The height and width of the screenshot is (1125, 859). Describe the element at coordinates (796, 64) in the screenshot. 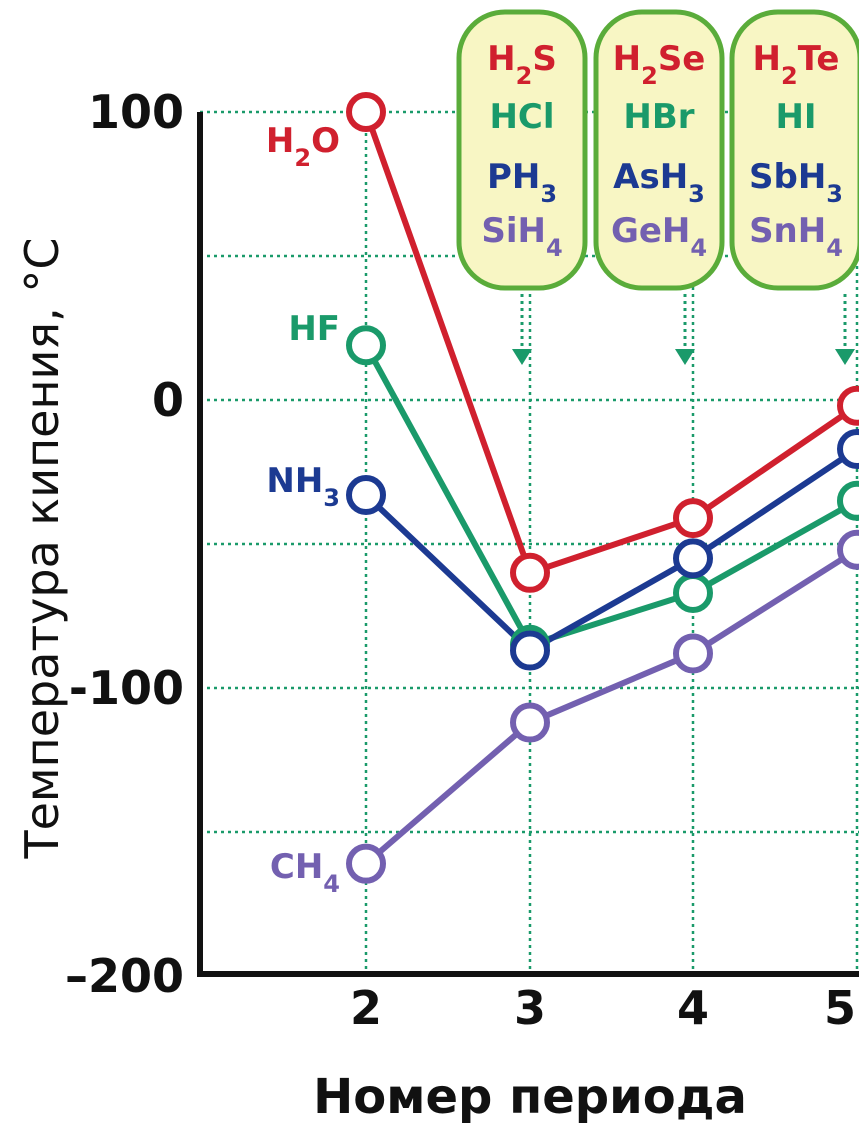

I see `formula-label: H2Te` at that location.